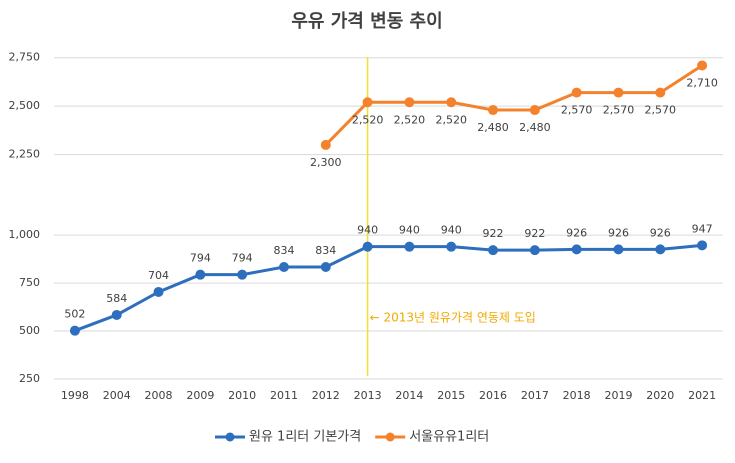 This screenshot has height=463, width=735. I want to click on legend-label: 서울유유1리터, so click(449, 437).